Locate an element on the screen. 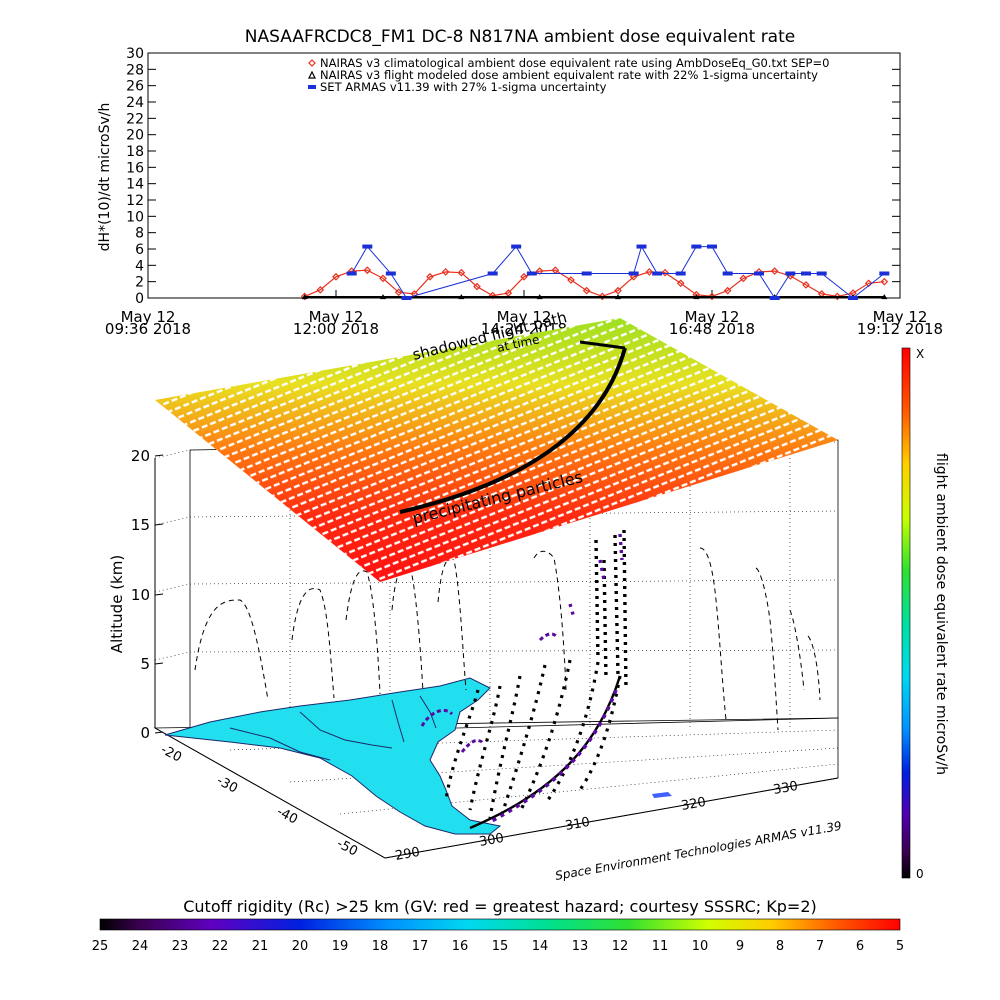 The width and height of the screenshot is (1000, 1000). top-series-layer is located at coordinates (595, 272).